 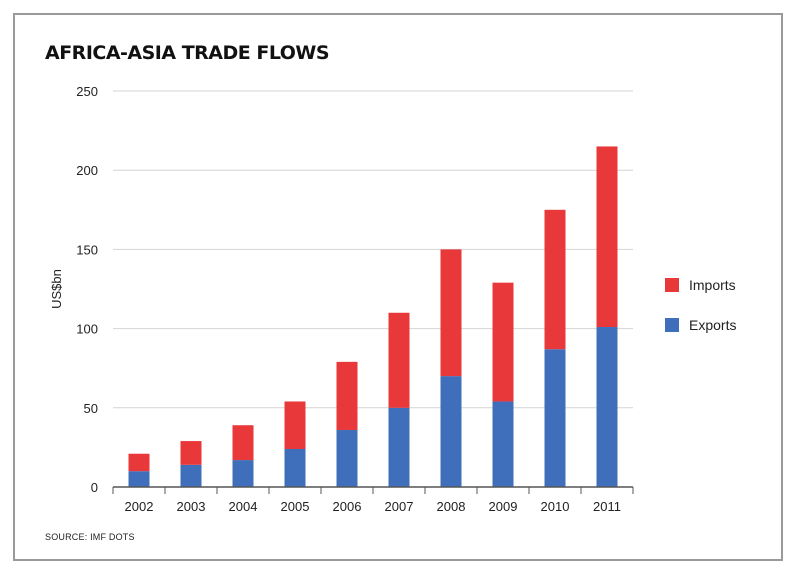 What do you see at coordinates (451, 431) in the screenshot?
I see `bar-exports-2008` at bounding box center [451, 431].